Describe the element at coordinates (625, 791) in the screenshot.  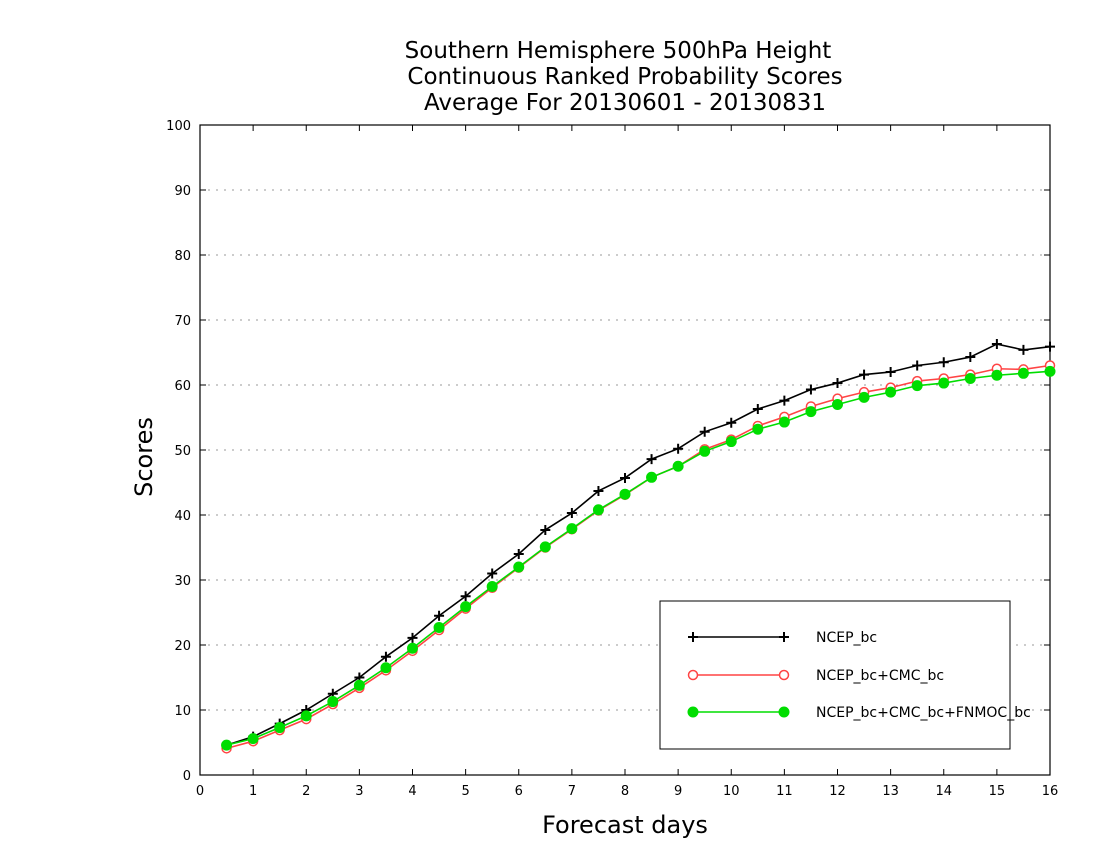
I see `x-tick-label: 8` at that location.